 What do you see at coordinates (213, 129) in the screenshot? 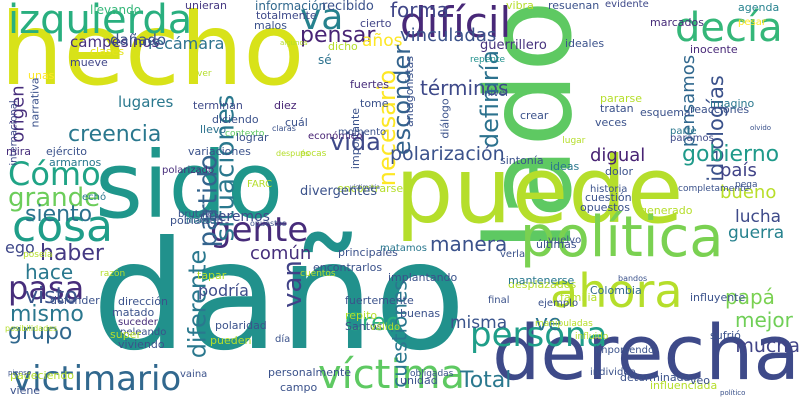
I see `word-llevo: llevo` at bounding box center [213, 129].